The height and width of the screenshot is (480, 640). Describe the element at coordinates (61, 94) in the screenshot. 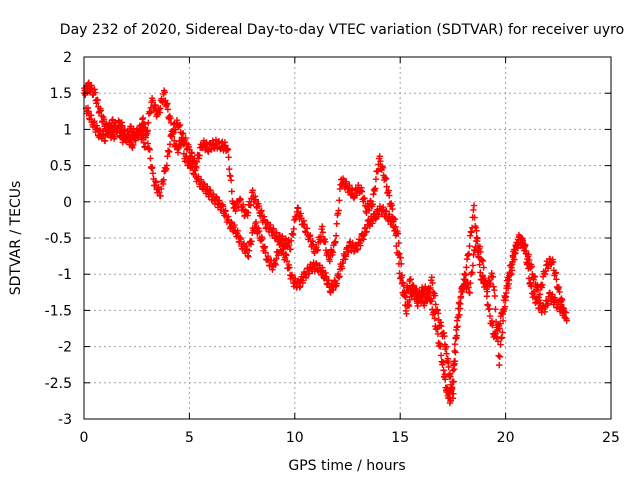

I see `y-tick-label: 1.5` at that location.